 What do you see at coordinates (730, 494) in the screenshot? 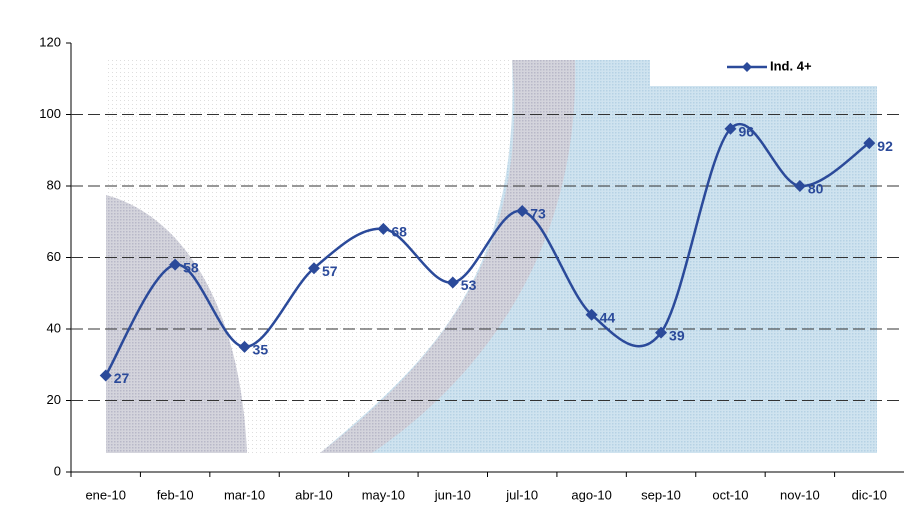
I see `x-tick-label: oct-10` at bounding box center [730, 494].